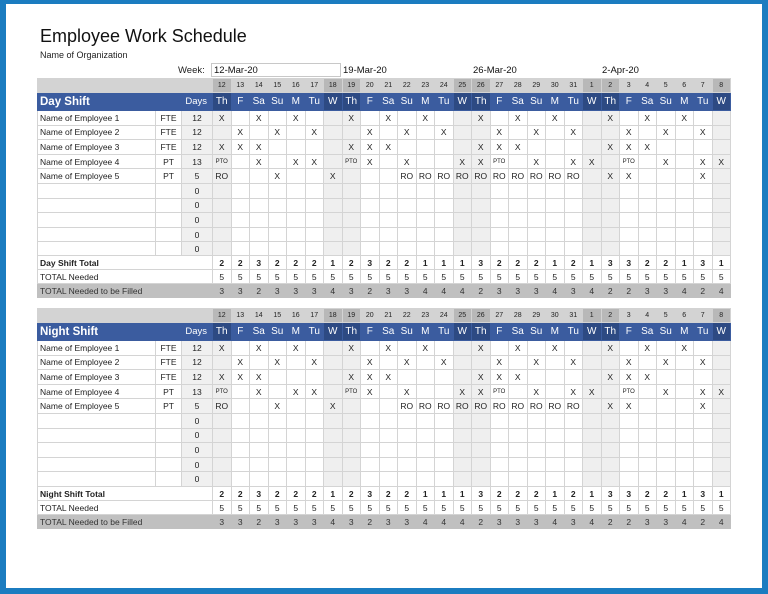 The width and height of the screenshot is (768, 594). What do you see at coordinates (96, 406) in the screenshot?
I see `employee-name-cell: Name of Employee 5` at bounding box center [96, 406].